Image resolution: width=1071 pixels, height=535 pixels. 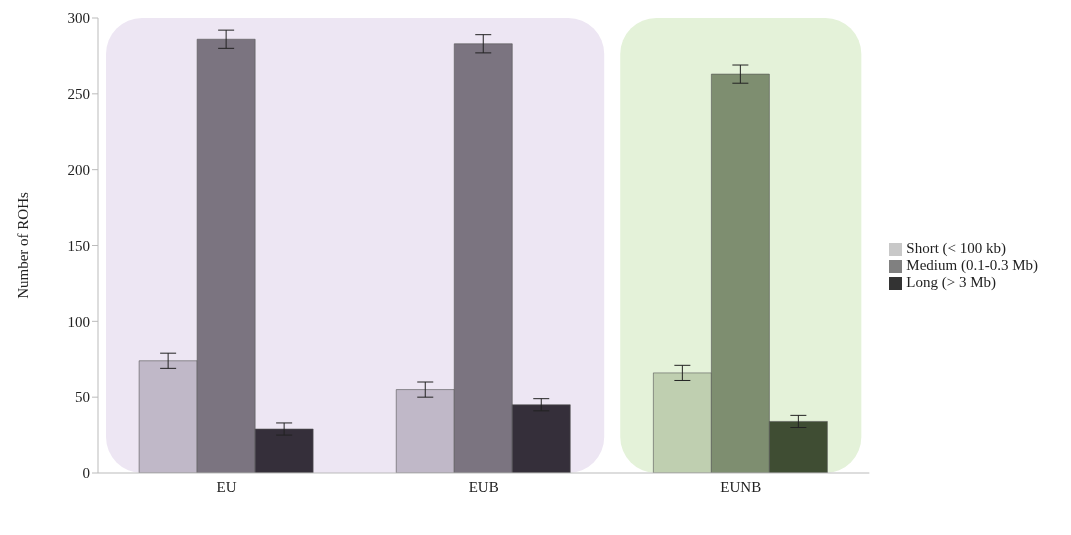 I want to click on y-tick-label: 250, so click(x=78, y=94).